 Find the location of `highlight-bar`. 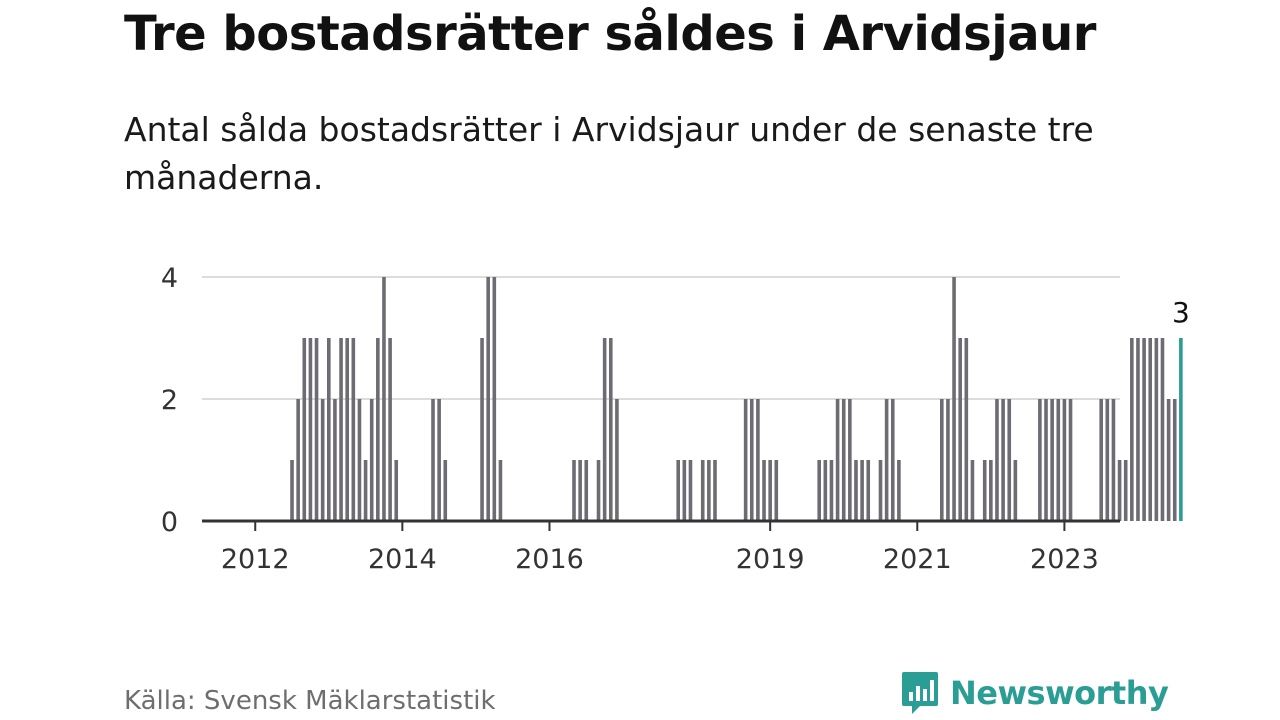

highlight-bar is located at coordinates (1181, 429).